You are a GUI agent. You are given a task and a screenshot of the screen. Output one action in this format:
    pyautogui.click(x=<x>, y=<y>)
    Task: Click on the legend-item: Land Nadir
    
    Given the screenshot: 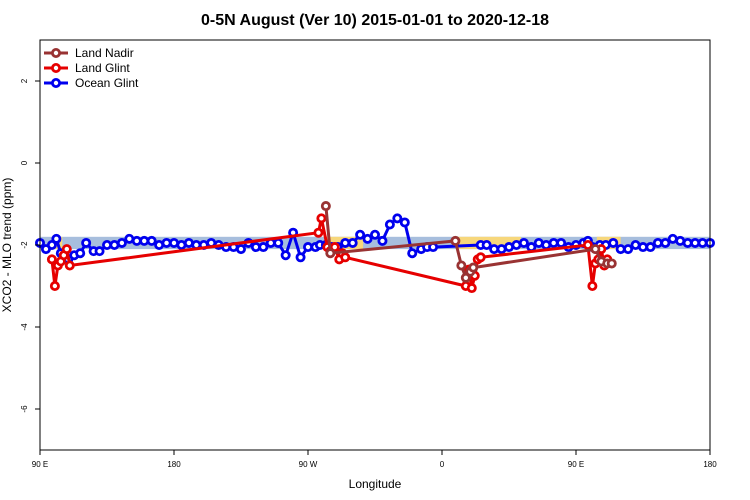 What is the action you would take?
    pyautogui.click(x=89, y=53)
    